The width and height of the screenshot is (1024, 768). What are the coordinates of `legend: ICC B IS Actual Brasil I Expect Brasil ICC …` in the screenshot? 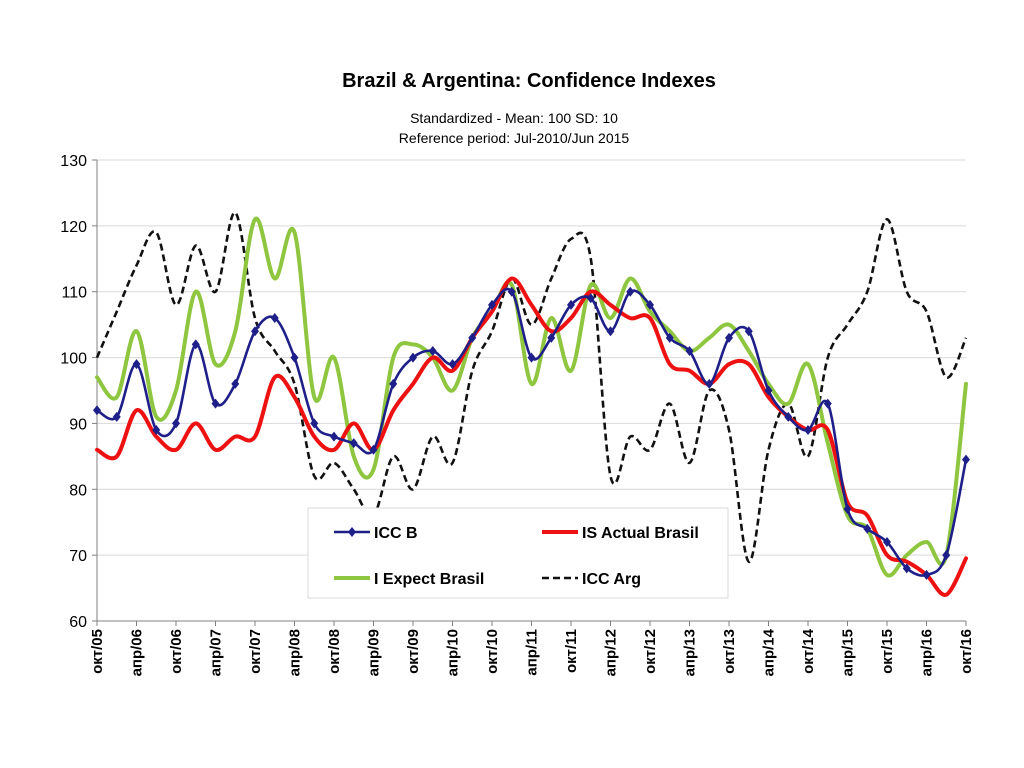 It's located at (518, 553).